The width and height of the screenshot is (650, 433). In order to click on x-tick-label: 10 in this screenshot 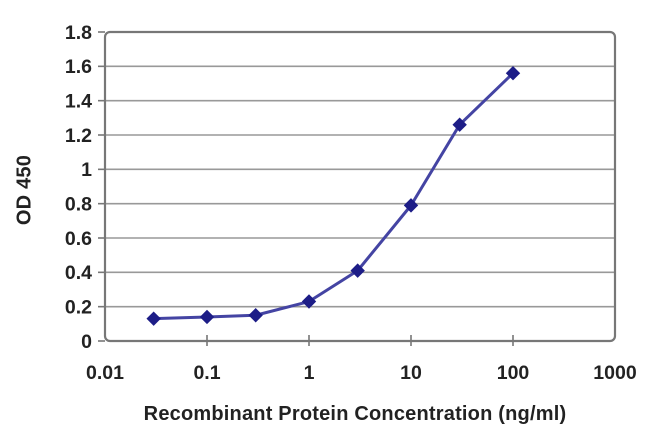, I will do `click(411, 373)`.